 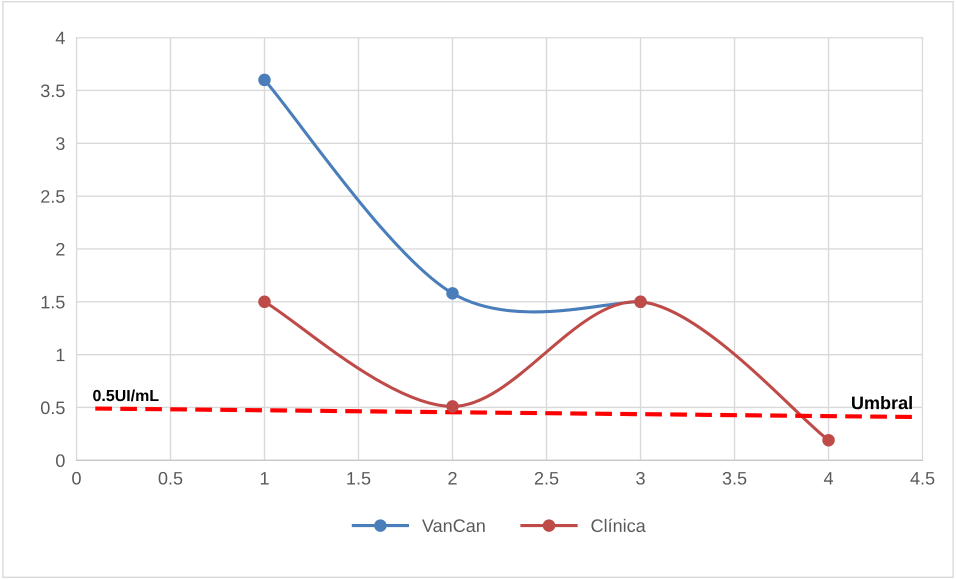 What do you see at coordinates (264, 478) in the screenshot?
I see `x-tick-label: 1` at bounding box center [264, 478].